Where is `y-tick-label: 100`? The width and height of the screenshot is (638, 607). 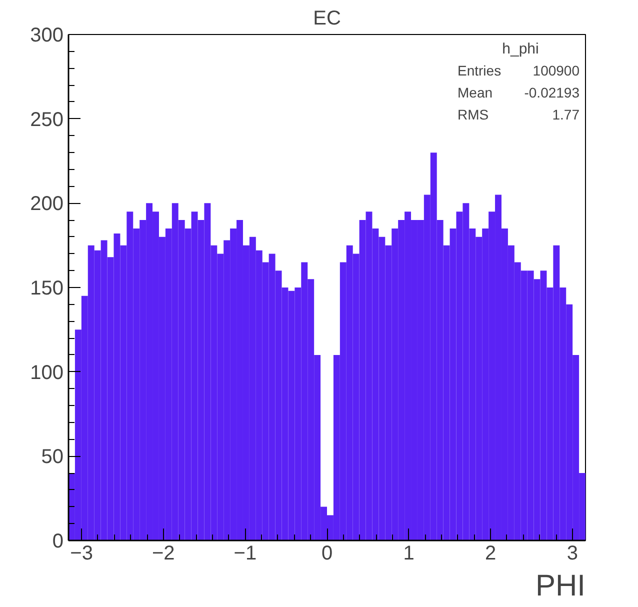
y-tick-label: 100 is located at coordinates (47, 373).